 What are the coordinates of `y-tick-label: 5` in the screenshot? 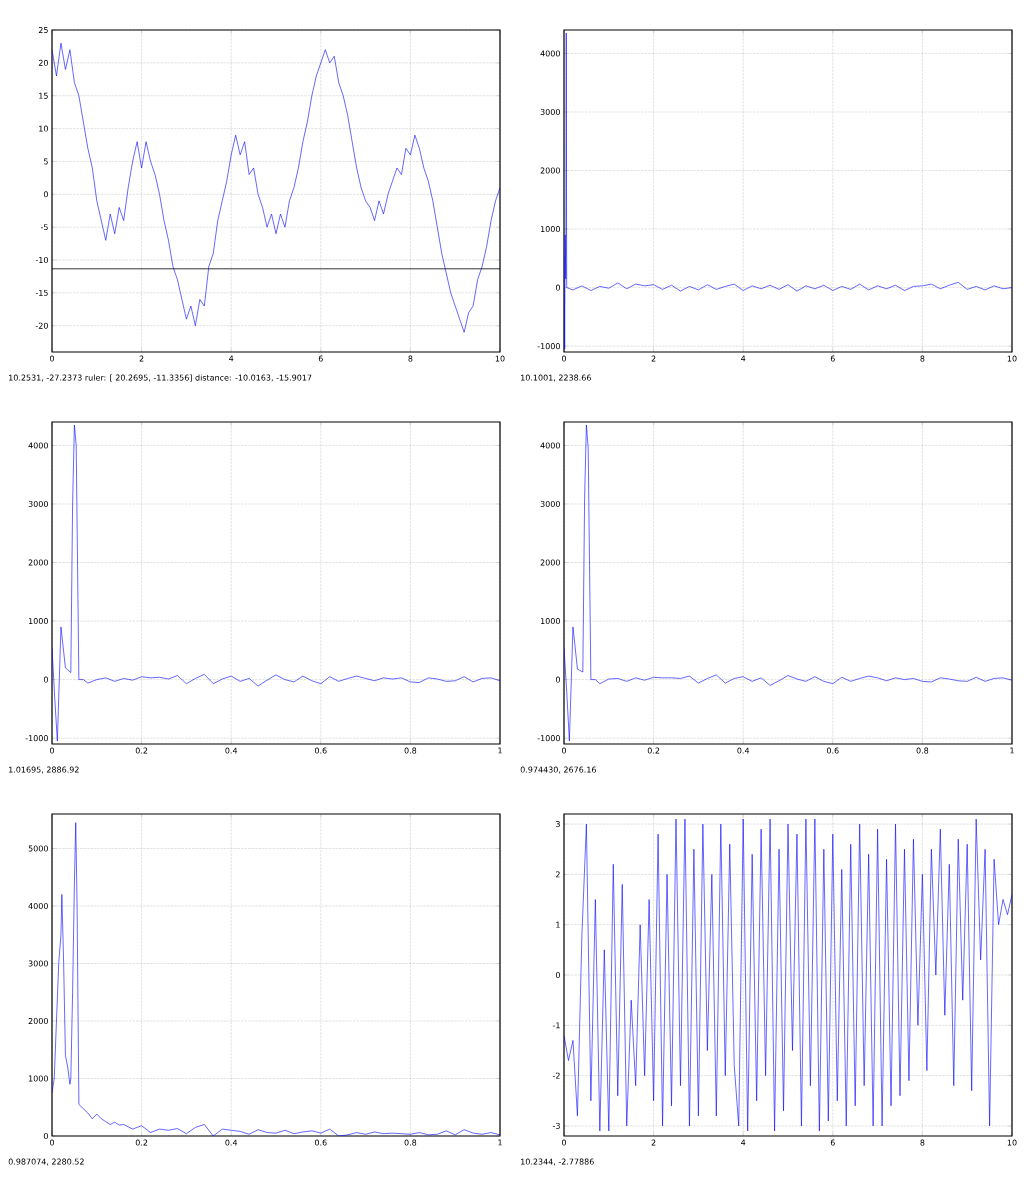 It's located at (45, 161).